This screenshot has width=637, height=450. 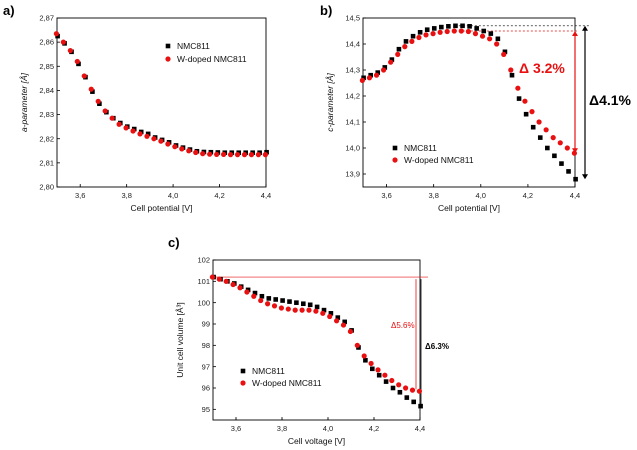 What do you see at coordinates (433, 195) in the screenshot?
I see `x-tick-label: 3,8` at bounding box center [433, 195].